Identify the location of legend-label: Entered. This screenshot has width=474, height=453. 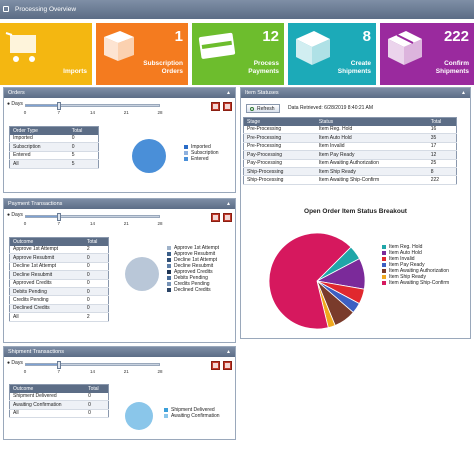
(200, 159).